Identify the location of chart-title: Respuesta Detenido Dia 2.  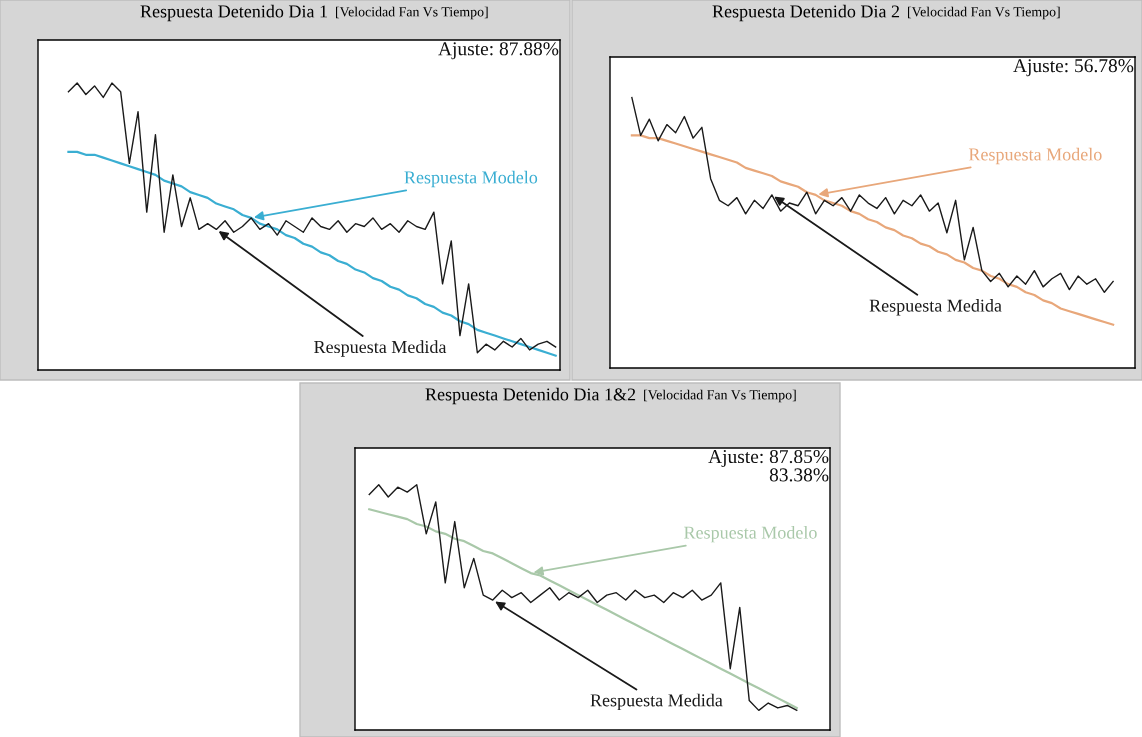
(806, 13).